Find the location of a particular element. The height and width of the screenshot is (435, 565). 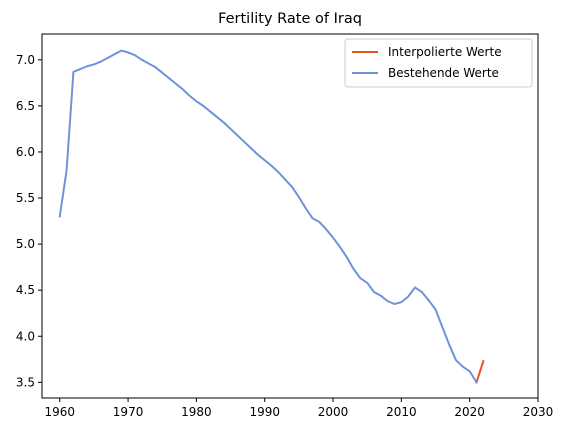

y-tick-label: 6.0 is located at coordinates (25, 152).